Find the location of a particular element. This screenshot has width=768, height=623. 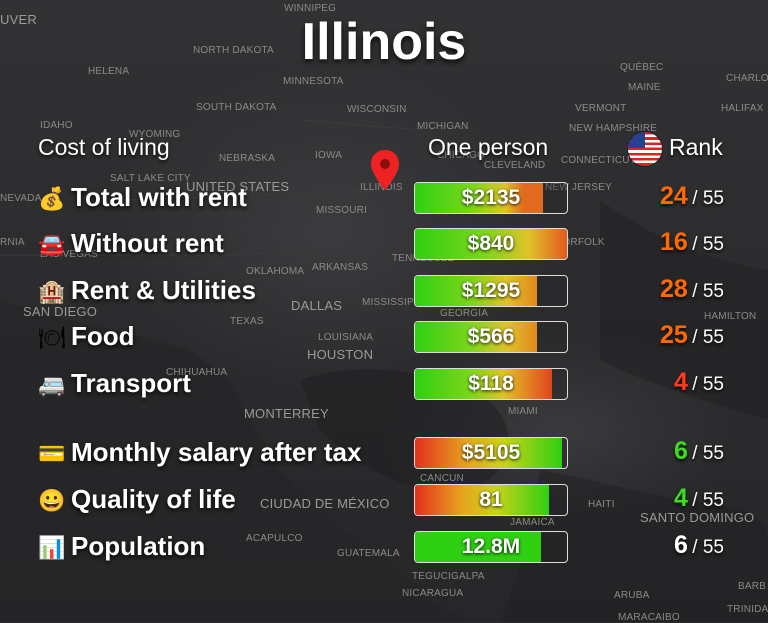

cost-row: 🍽 Food $566 25 / 55 is located at coordinates (384, 341).